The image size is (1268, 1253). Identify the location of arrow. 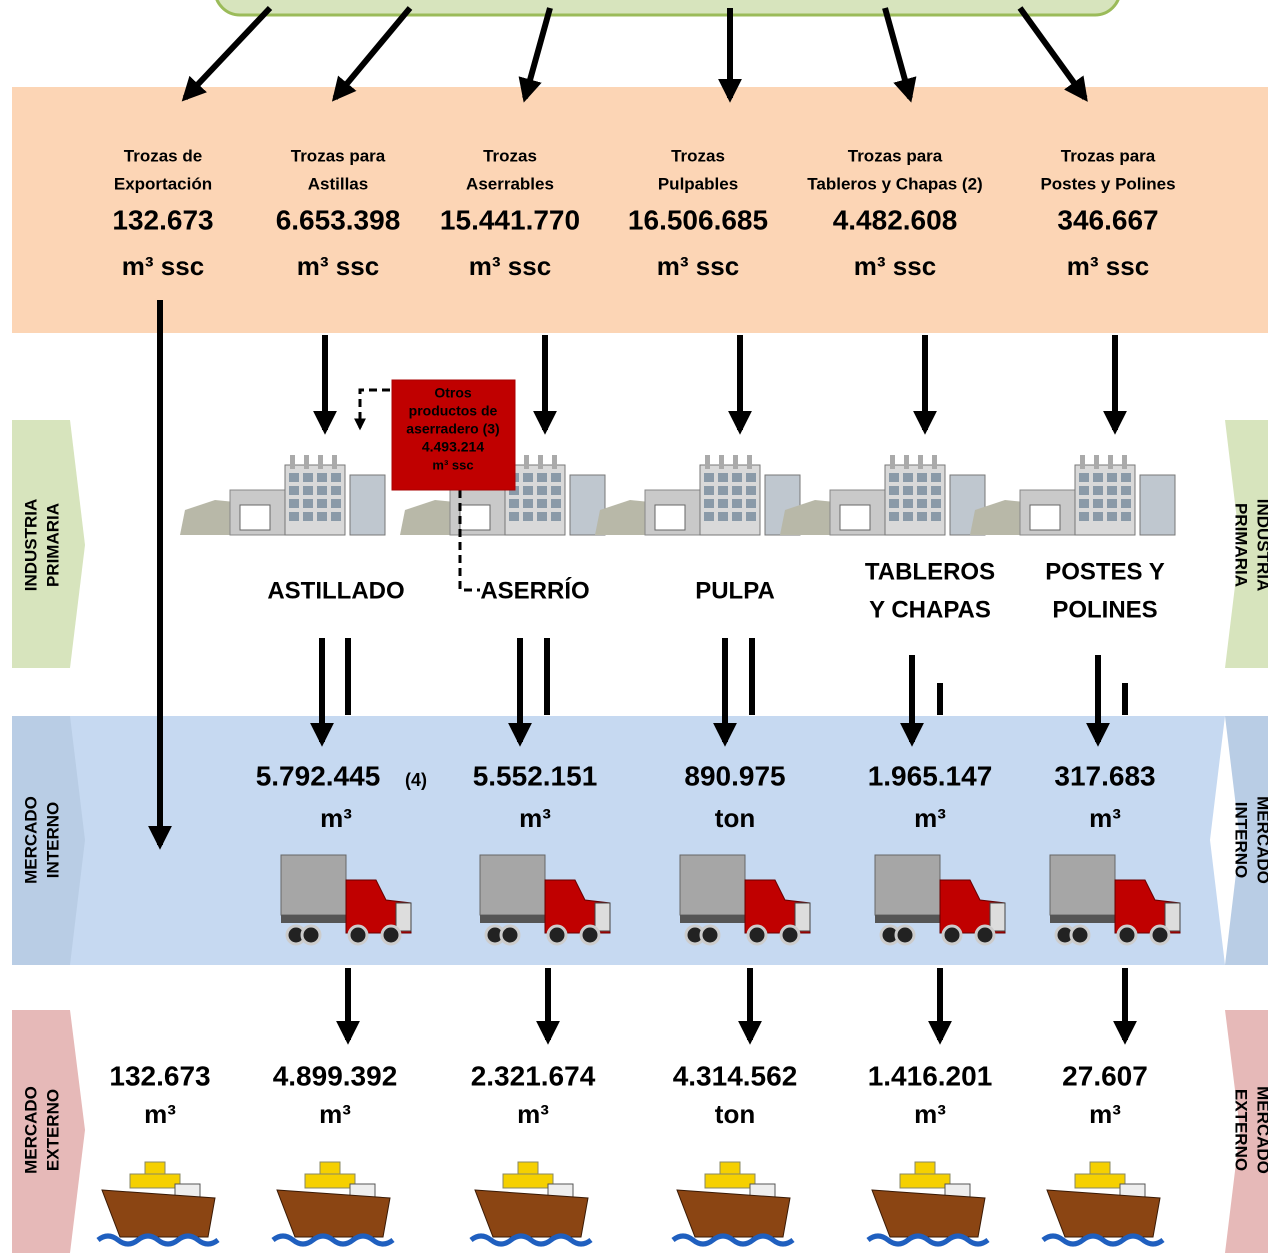
(899, 55).